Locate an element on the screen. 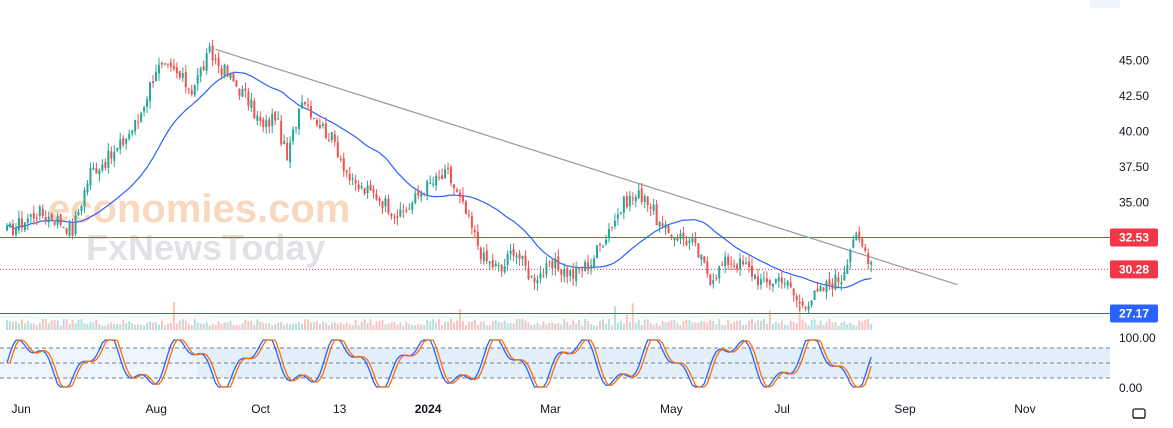 The image size is (1173, 428). watermark-line2: FxNewsToday is located at coordinates (205, 247).